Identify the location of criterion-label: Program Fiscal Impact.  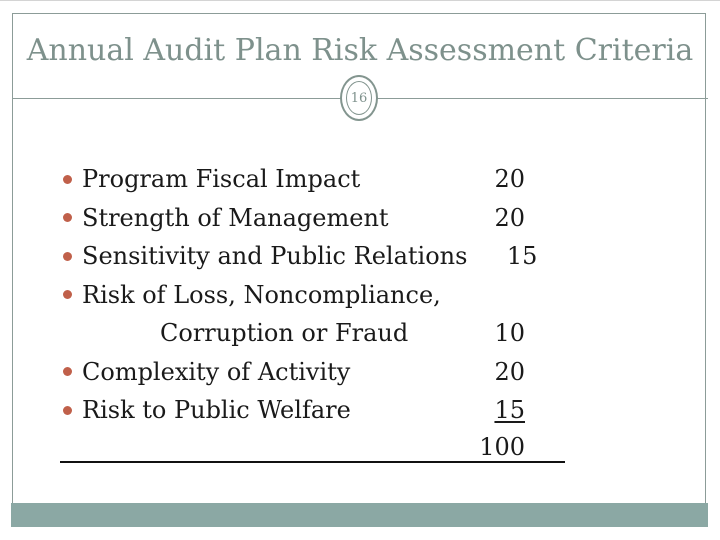
(221, 179).